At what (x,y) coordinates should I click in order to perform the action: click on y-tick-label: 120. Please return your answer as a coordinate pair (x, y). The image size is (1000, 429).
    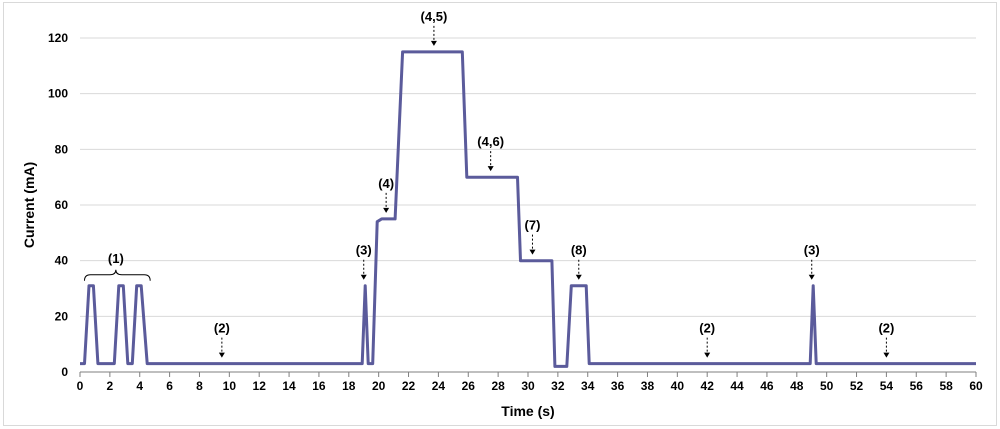
    Looking at the image, I should click on (58, 38).